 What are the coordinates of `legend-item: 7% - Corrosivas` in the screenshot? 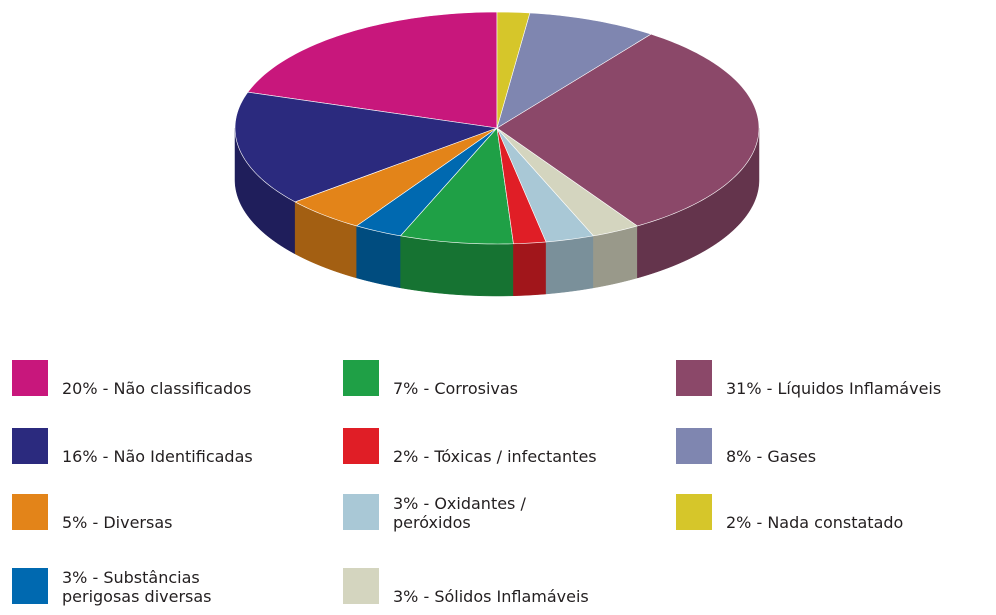 It's located at (430, 379).